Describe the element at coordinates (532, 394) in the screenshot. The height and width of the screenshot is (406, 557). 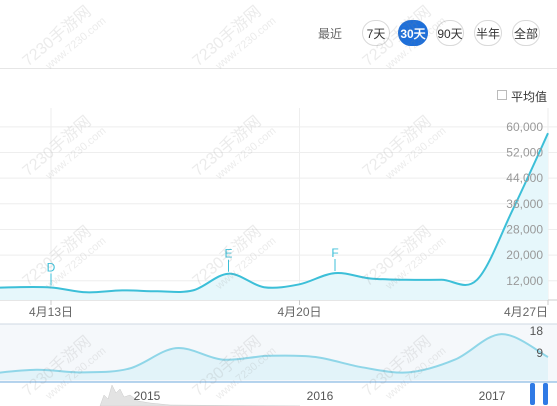
I see `navigator-handle-left` at that location.